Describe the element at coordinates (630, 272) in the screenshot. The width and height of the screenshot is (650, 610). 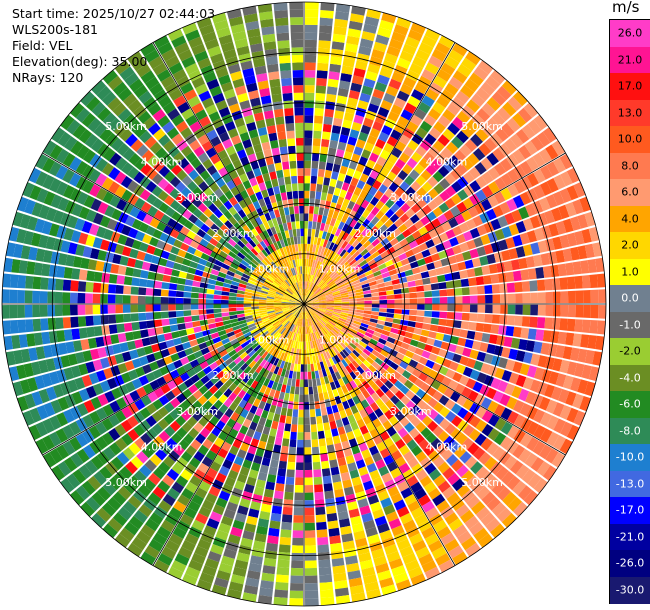
I see `colorbar-tick-label: 1.0` at that location.